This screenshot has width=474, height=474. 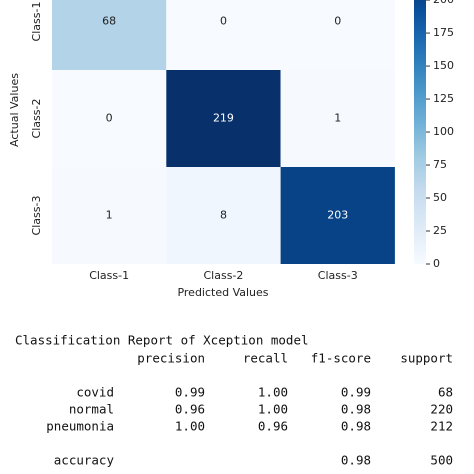 What do you see at coordinates (14, 110) in the screenshot?
I see `y-axis-label: Actual Values` at bounding box center [14, 110].